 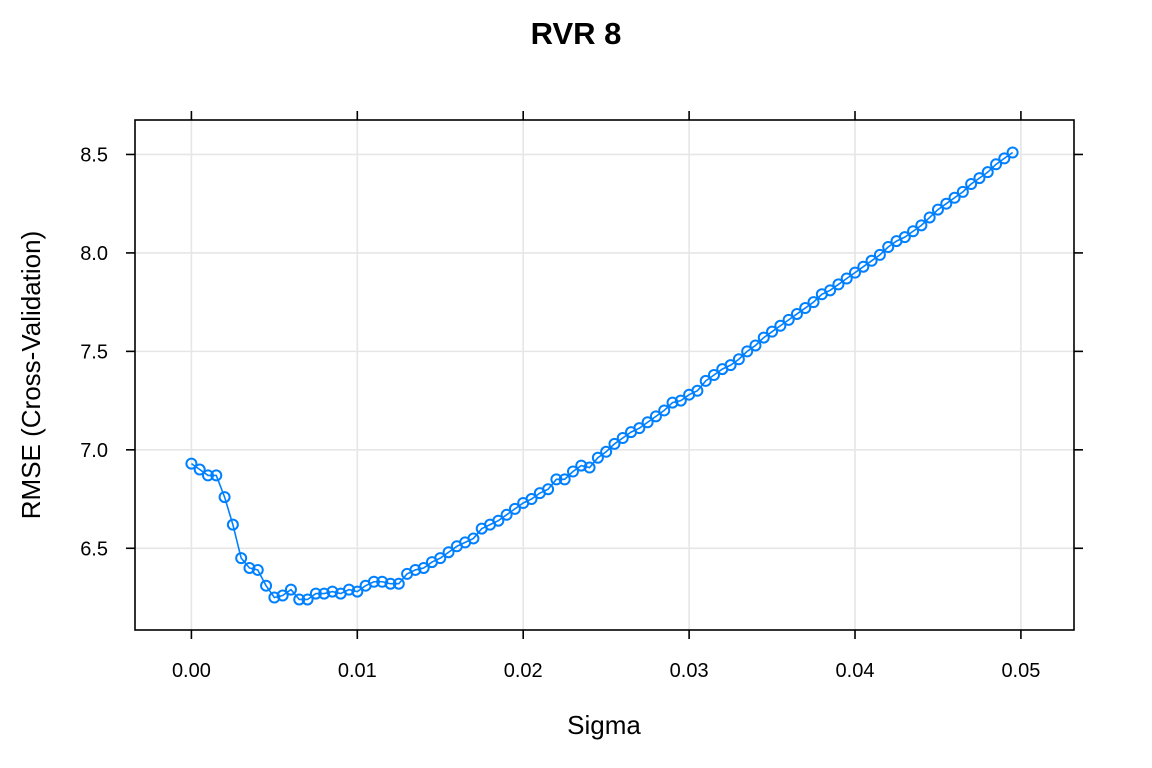 I want to click on y-axis-label: RMSE (Cross-Validation), so click(x=31, y=375).